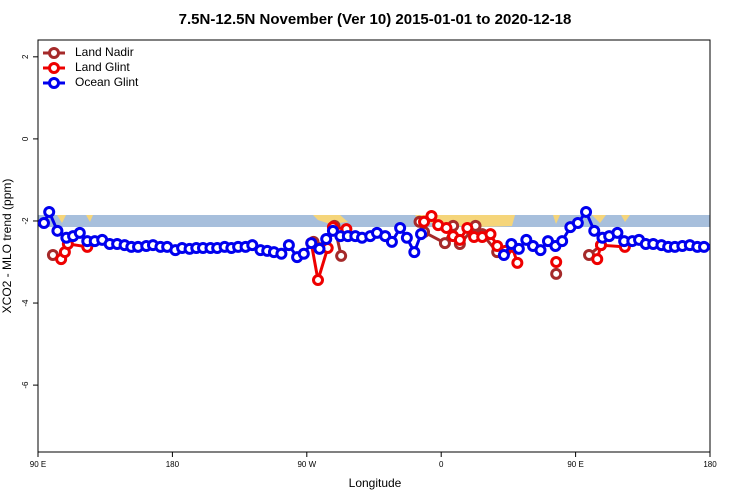 Image resolution: width=750 pixels, height=500 pixels. I want to click on y-tick-label: -2, so click(25, 221).